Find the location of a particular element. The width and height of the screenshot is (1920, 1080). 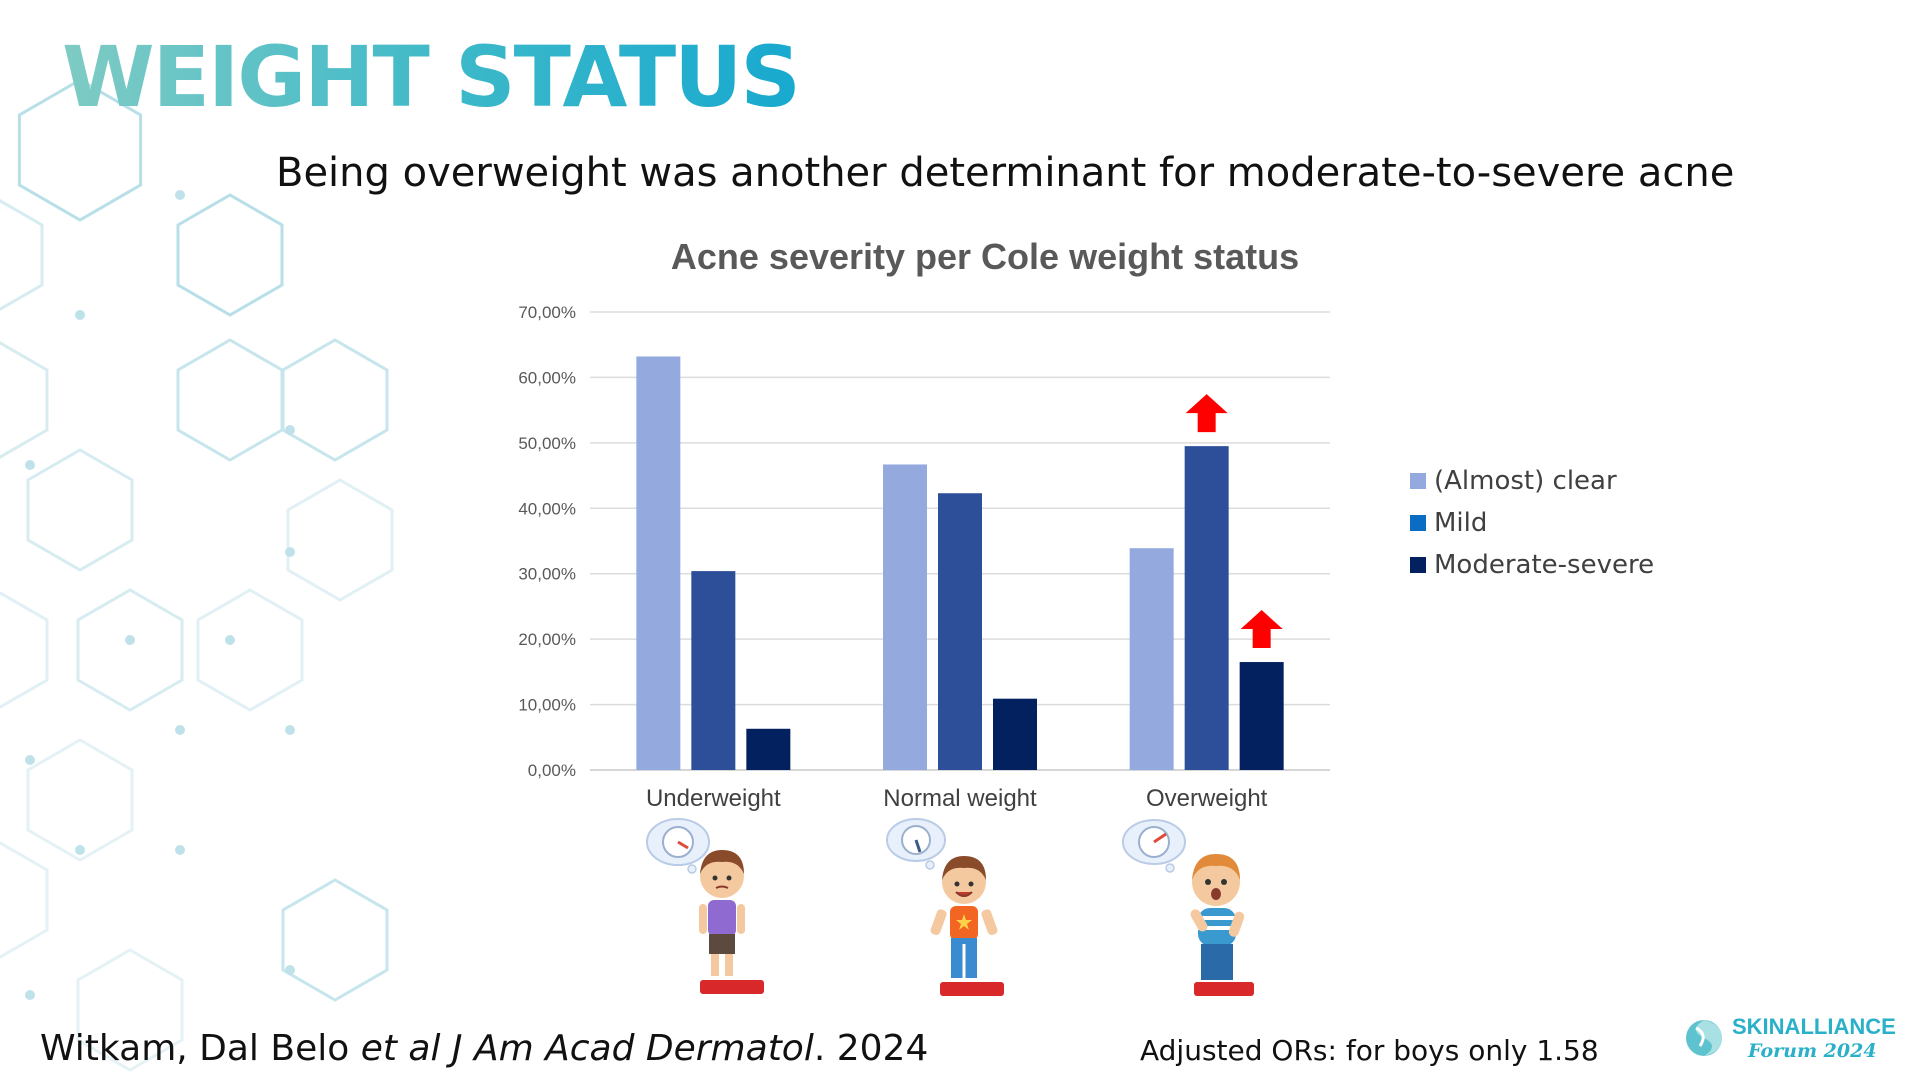

logo-subtitle: Forum 2024 is located at coordinates (1812, 1051).